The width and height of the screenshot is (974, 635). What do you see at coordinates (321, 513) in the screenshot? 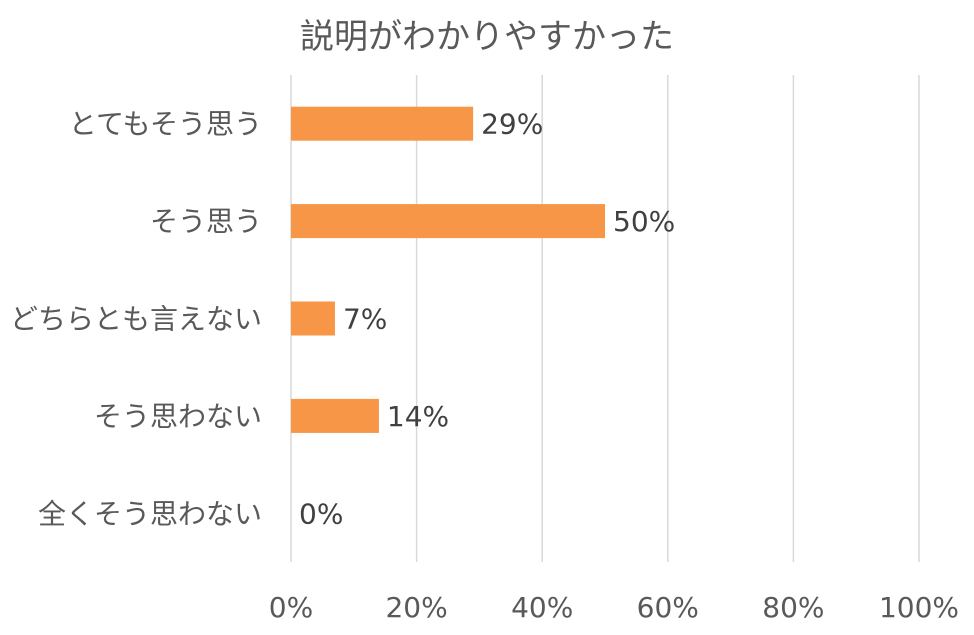
I see `data-label: 0%` at bounding box center [321, 513].